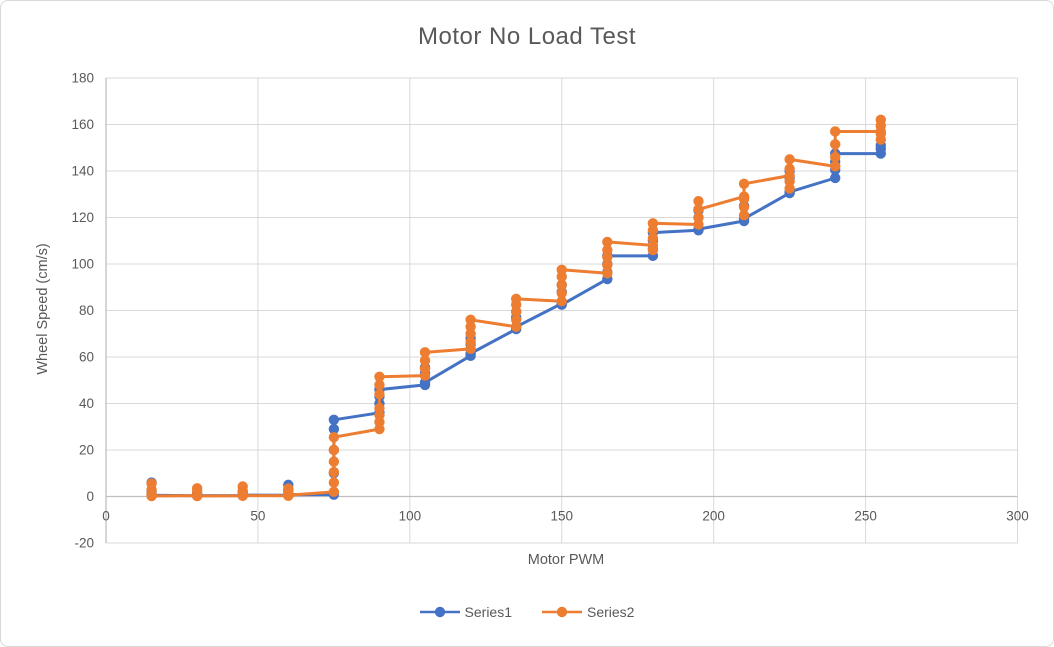 The image size is (1054, 647). Describe the element at coordinates (561, 516) in the screenshot. I see `x-tick-label: 150` at that location.